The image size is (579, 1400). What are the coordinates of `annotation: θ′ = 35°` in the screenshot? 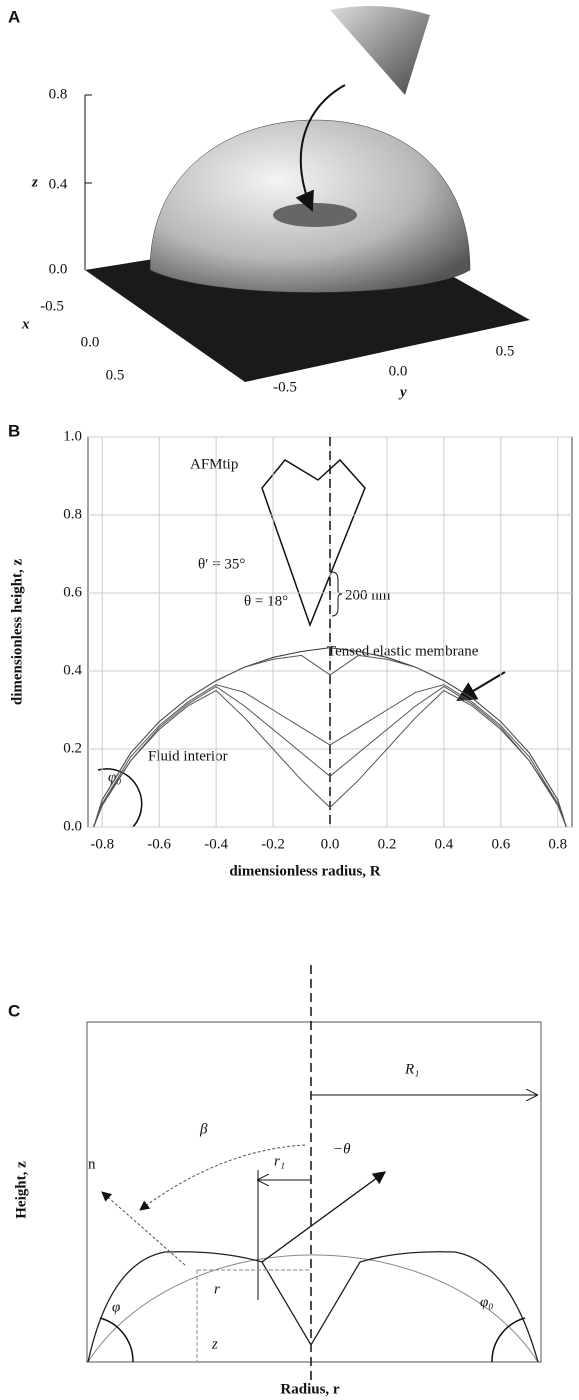 It's located at (221, 564).